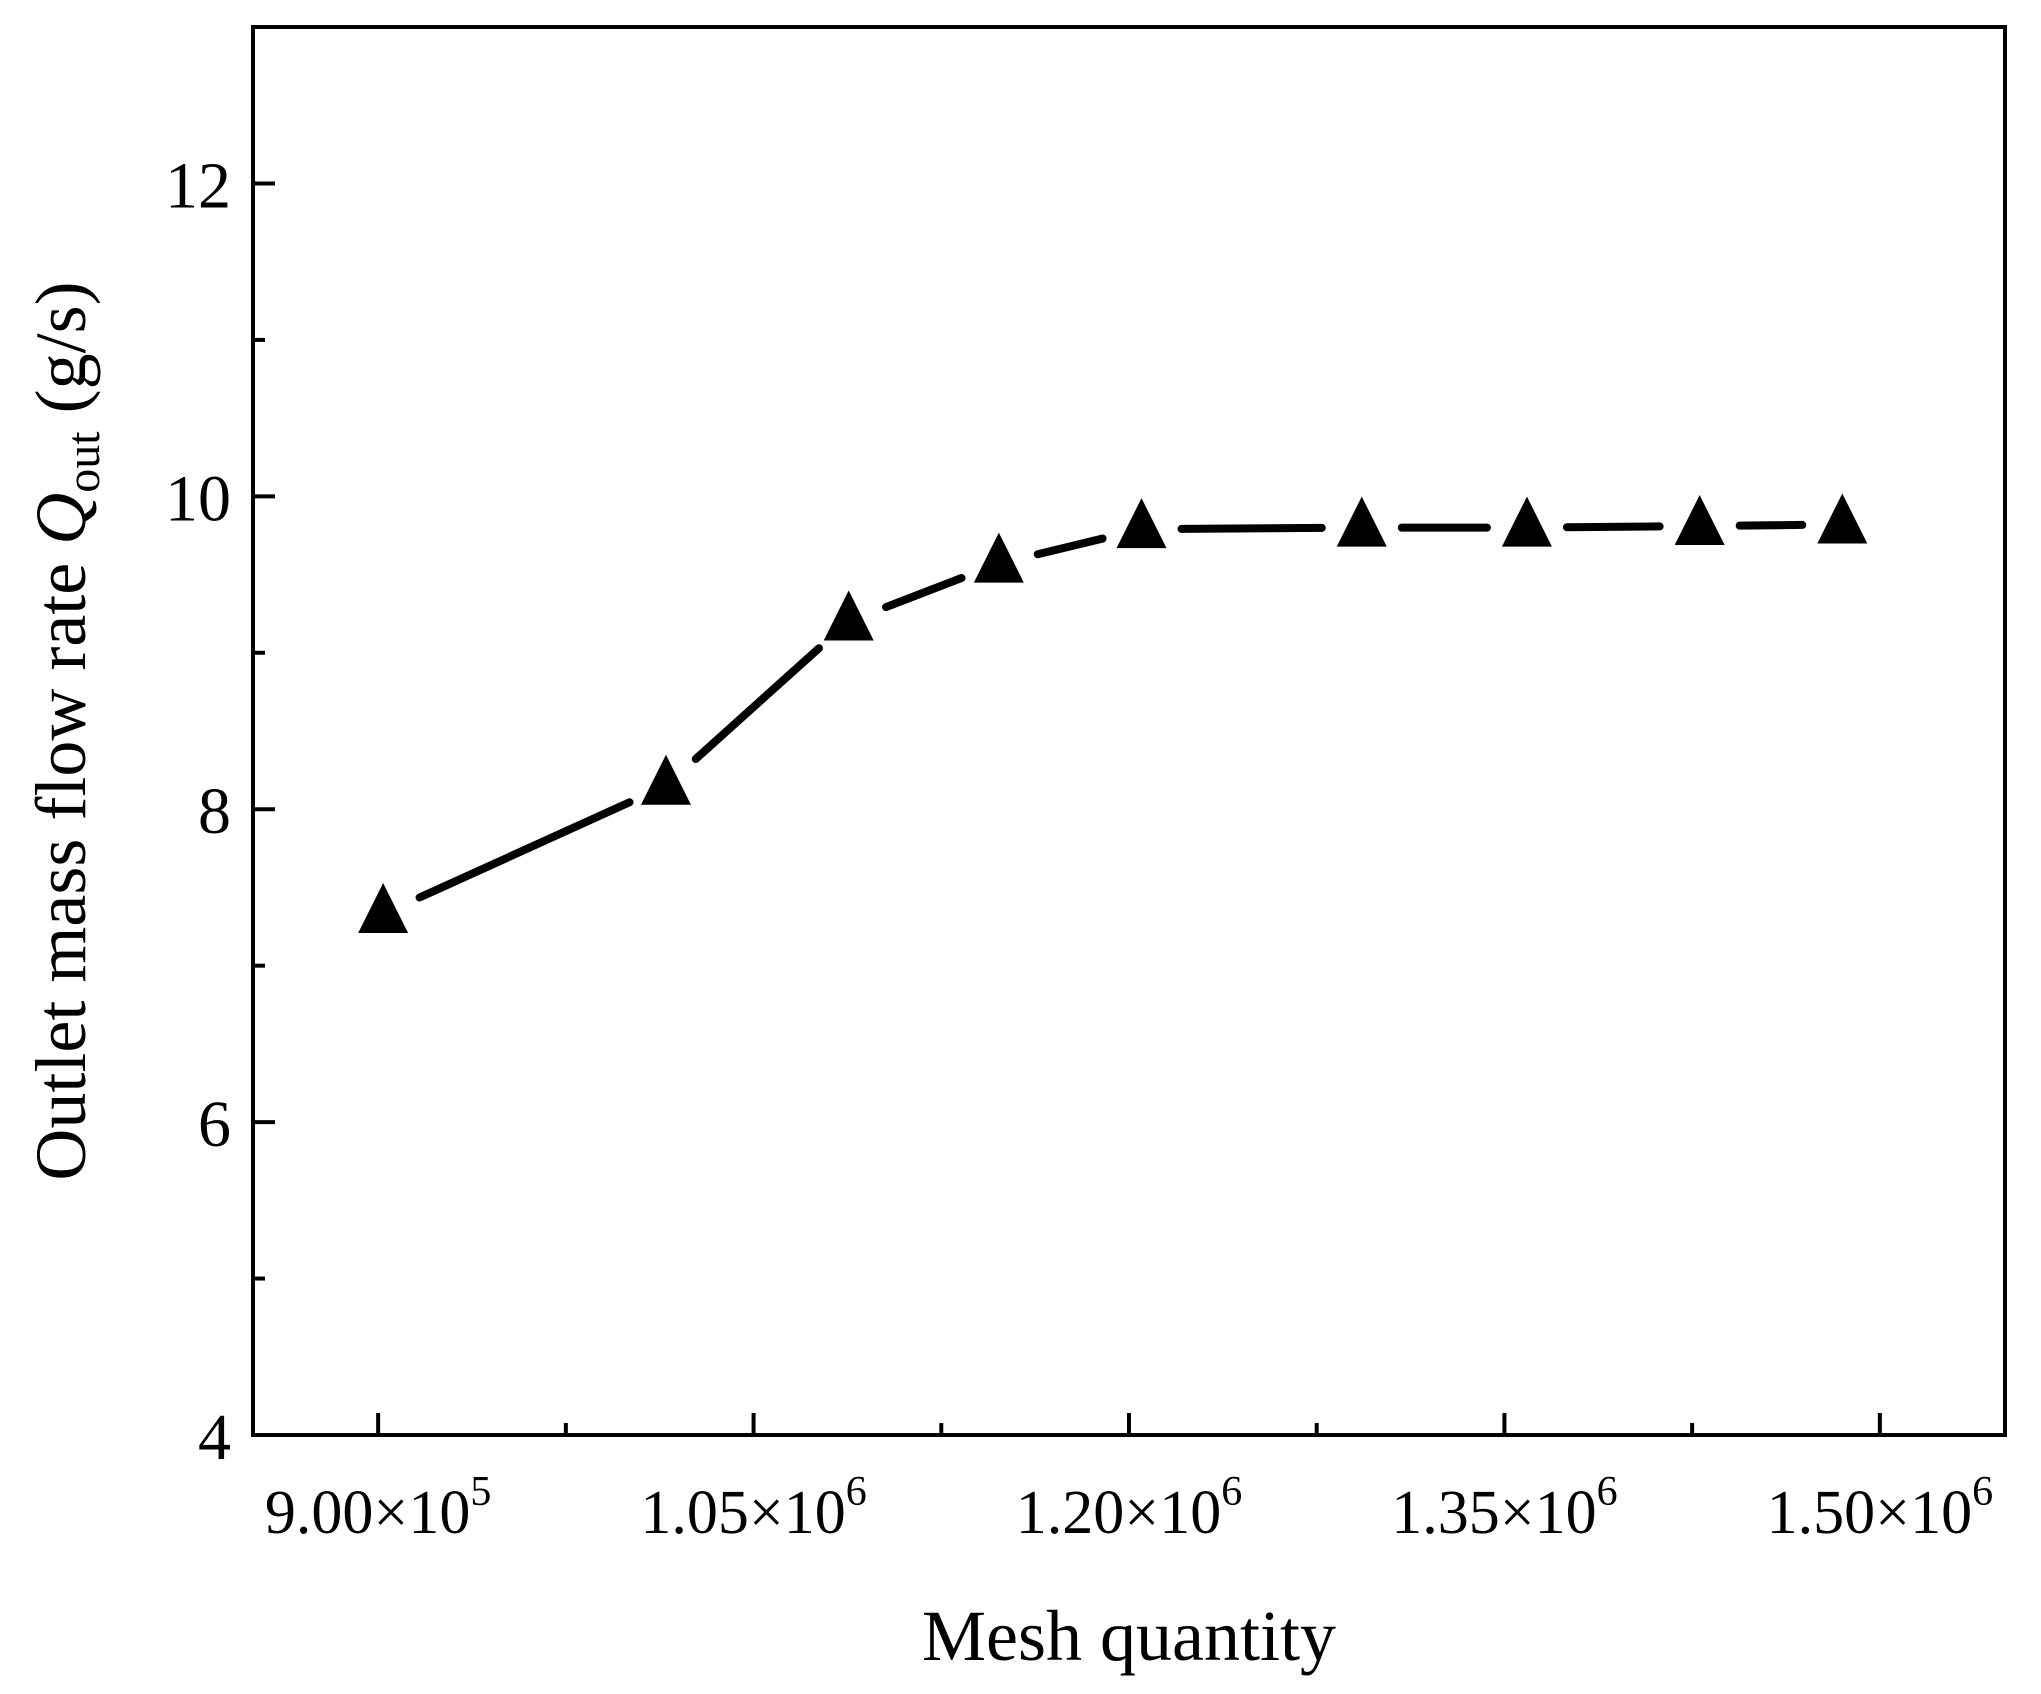 The height and width of the screenshot is (1694, 2041). I want to click on y-tick-label: 8, so click(214, 811).